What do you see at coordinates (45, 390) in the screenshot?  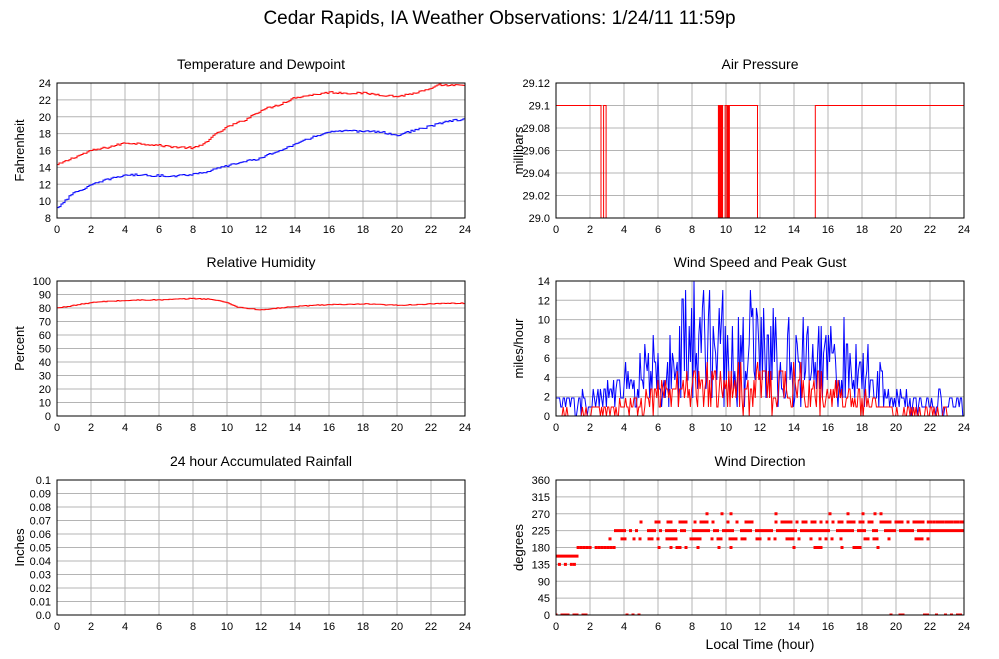 I see `humidity-y-tick-label: 20` at bounding box center [45, 390].